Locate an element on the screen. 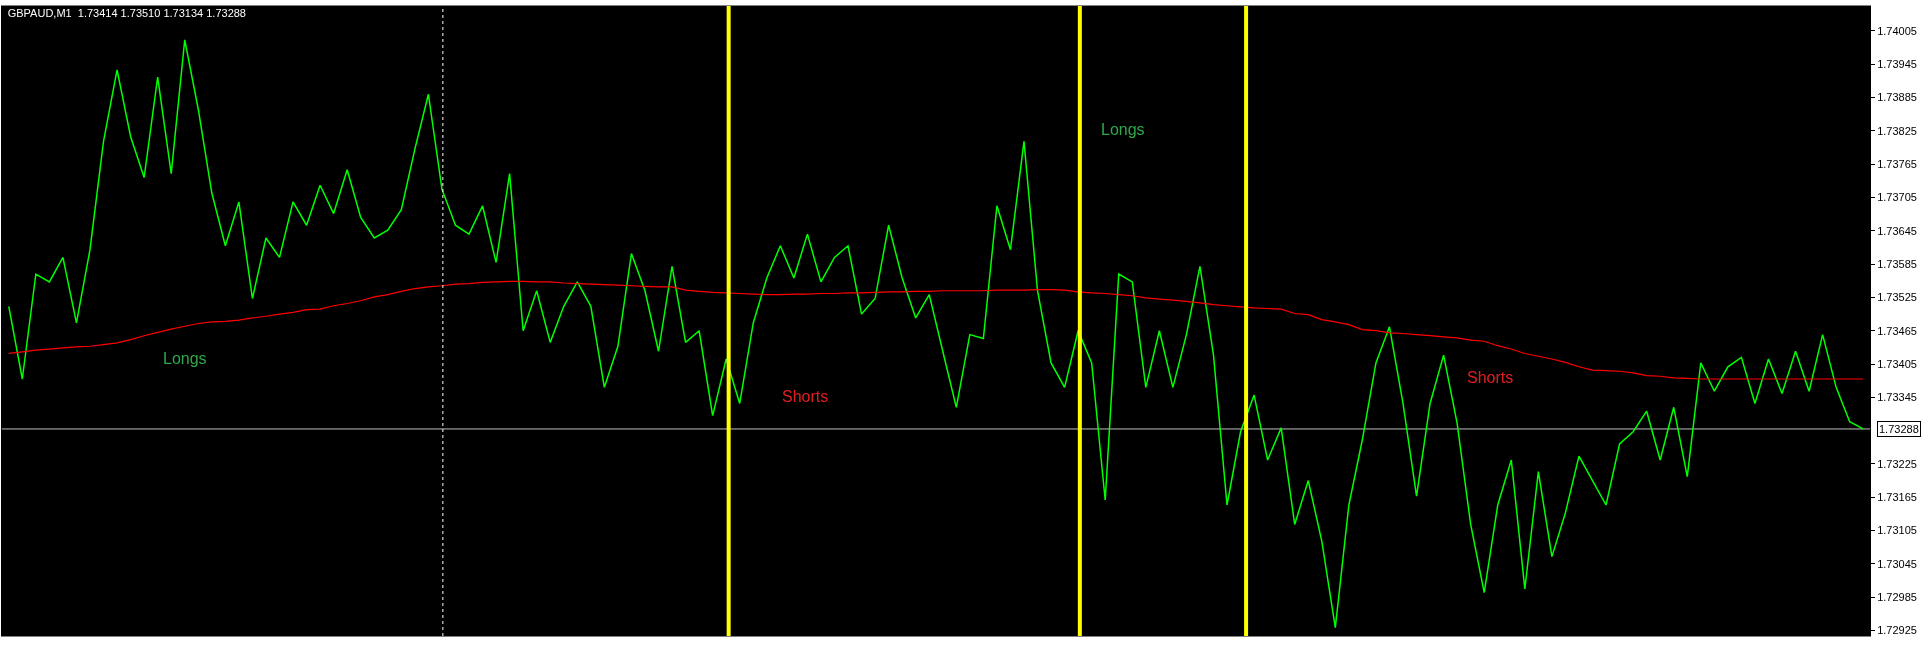 This screenshot has height=646, width=1922. y-tick-label: 1.73345 is located at coordinates (1897, 397).